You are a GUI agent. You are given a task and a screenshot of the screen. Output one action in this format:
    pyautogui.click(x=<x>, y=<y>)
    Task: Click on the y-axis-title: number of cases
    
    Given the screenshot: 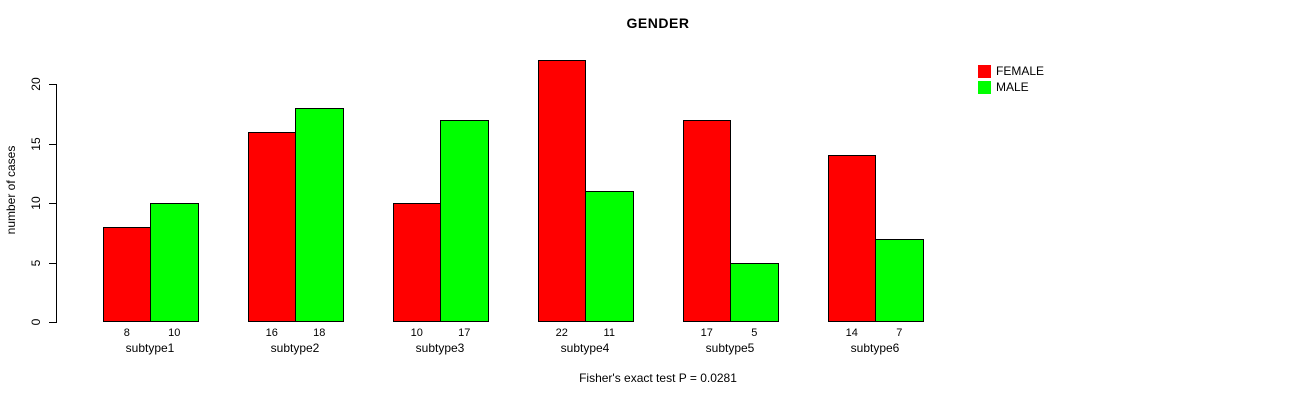 What is the action you would take?
    pyautogui.click(x=11, y=190)
    